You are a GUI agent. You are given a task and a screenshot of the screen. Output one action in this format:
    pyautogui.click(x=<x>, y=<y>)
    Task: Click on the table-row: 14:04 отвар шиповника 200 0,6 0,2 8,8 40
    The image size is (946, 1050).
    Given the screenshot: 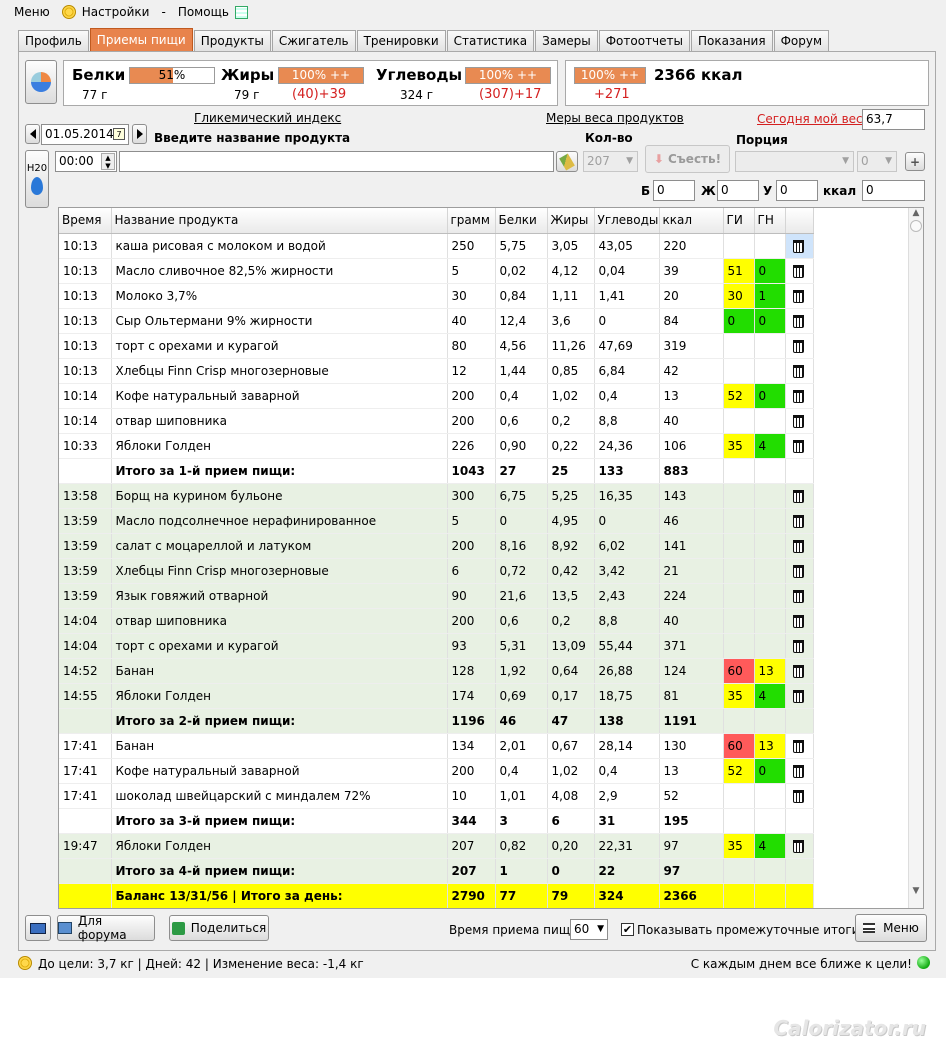 What is the action you would take?
    pyautogui.click(x=436, y=621)
    